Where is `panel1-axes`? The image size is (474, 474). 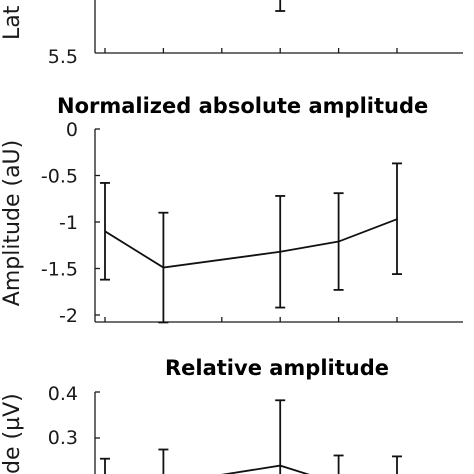 panel1-axes is located at coordinates (278, 27).